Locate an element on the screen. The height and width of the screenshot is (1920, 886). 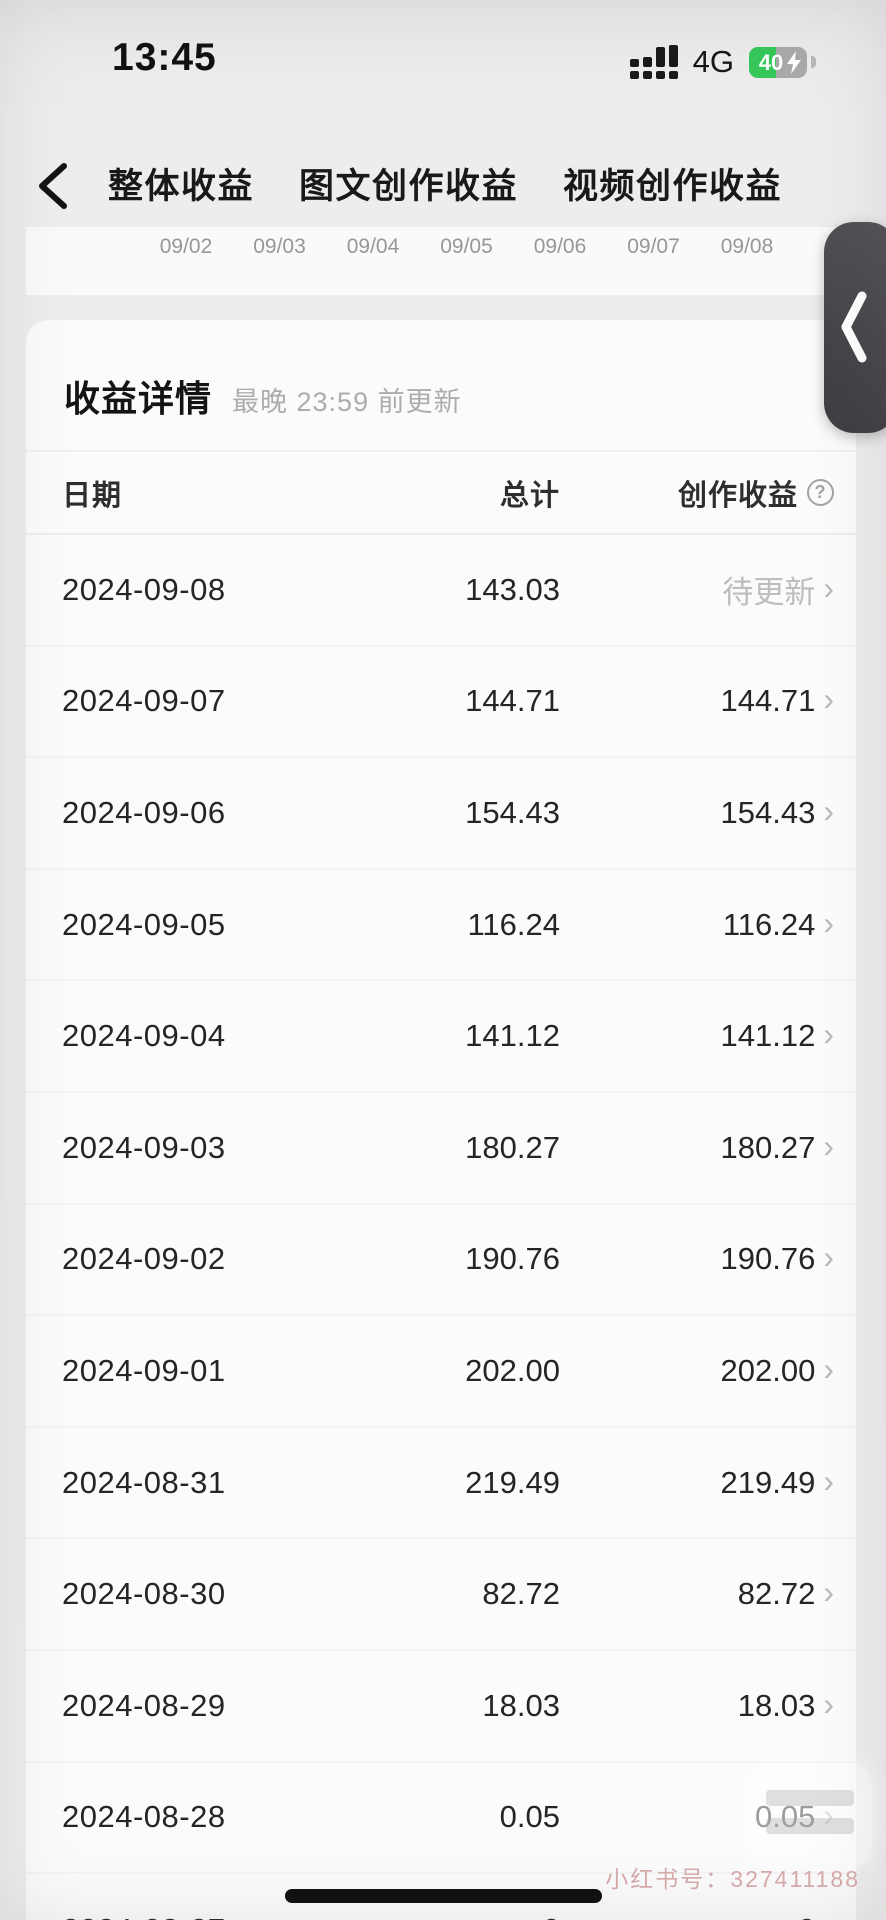
row-date: 2024-09-03 is located at coordinates (144, 1147).